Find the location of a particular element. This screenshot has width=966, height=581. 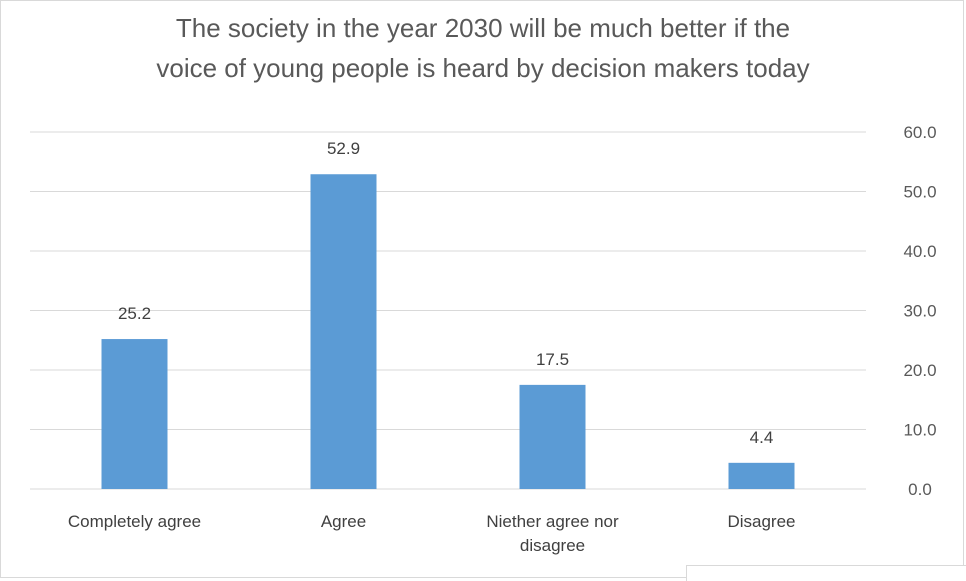

data-label-1: 52.9 is located at coordinates (343, 148).